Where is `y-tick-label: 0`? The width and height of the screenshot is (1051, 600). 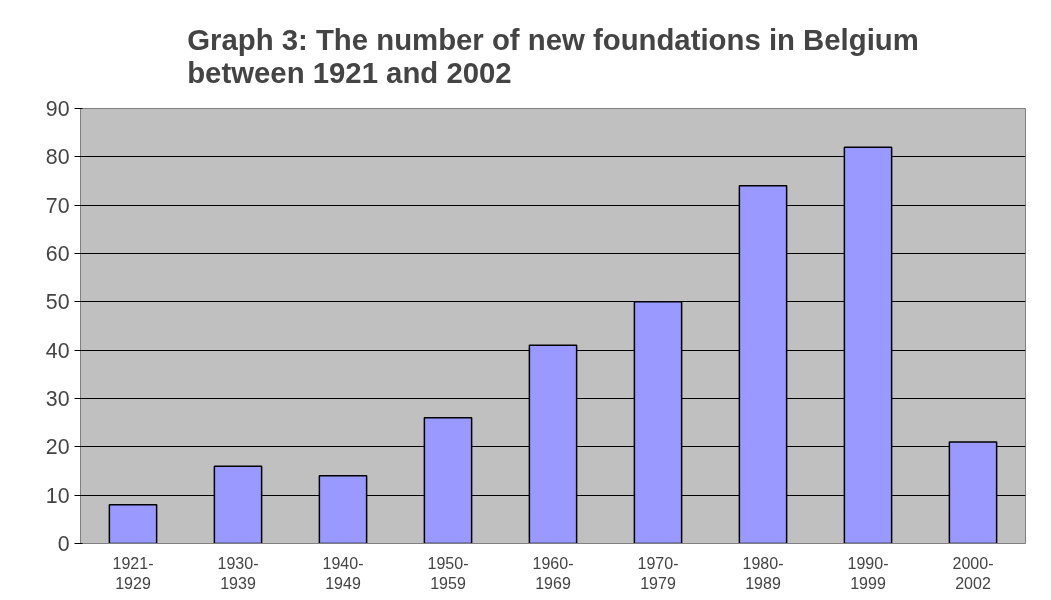 y-tick-label: 0 is located at coordinates (63, 544).